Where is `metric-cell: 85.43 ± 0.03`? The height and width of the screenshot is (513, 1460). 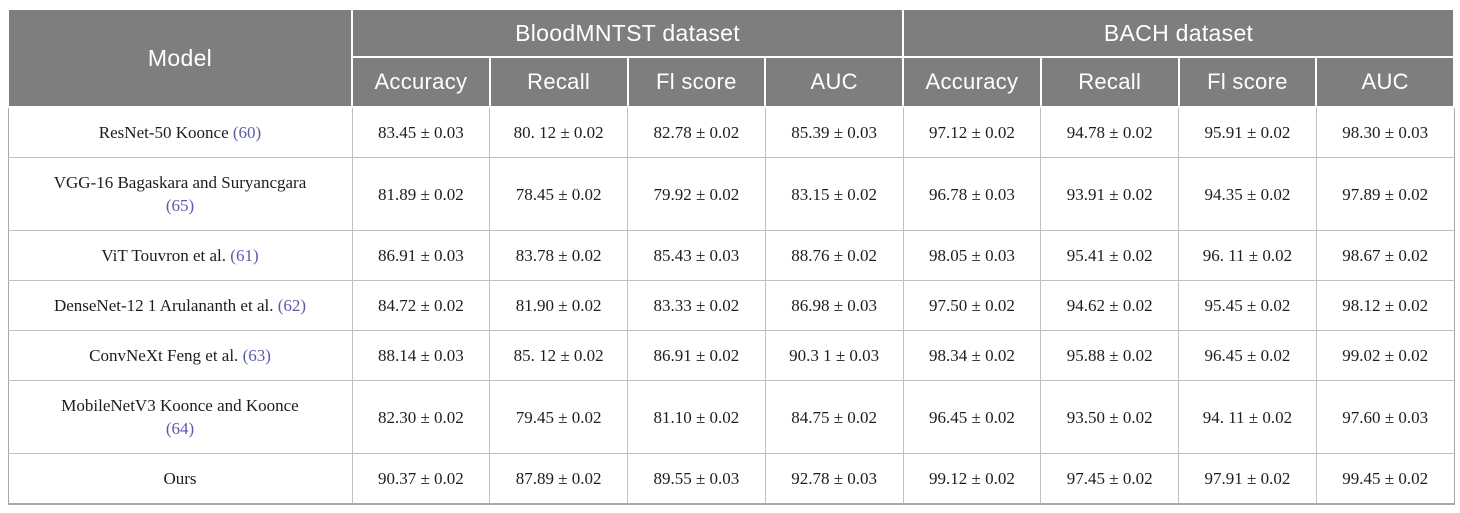 metric-cell: 85.43 ± 0.03 is located at coordinates (696, 255).